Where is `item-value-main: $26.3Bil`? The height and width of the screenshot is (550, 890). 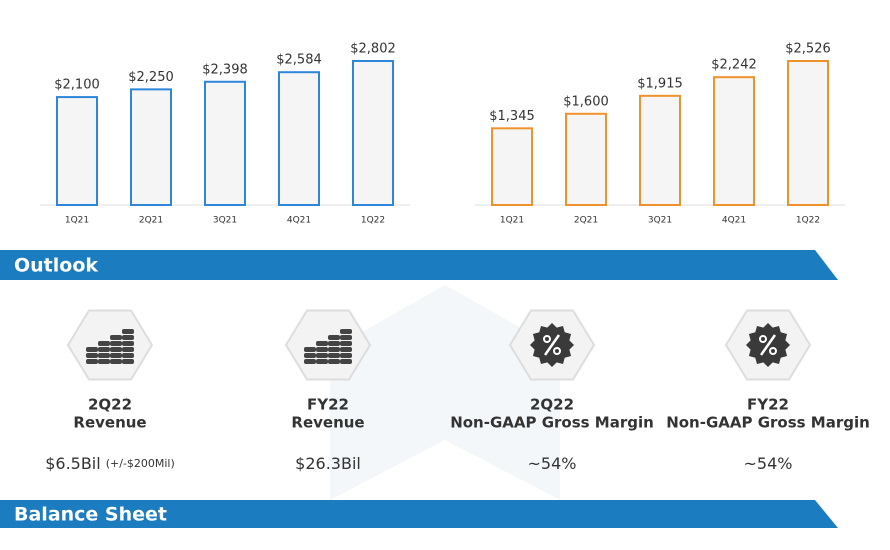 item-value-main: $26.3Bil is located at coordinates (328, 463).